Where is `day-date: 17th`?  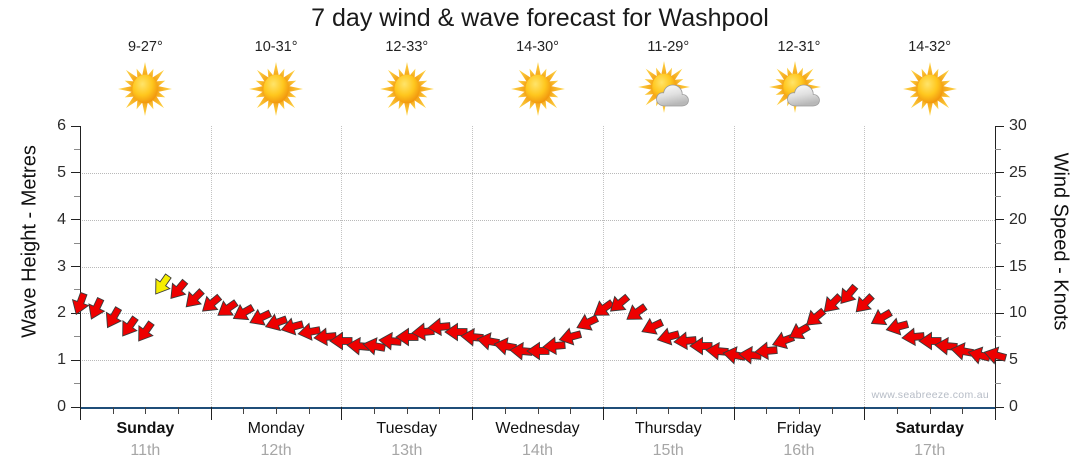
day-date: 17th is located at coordinates (930, 450).